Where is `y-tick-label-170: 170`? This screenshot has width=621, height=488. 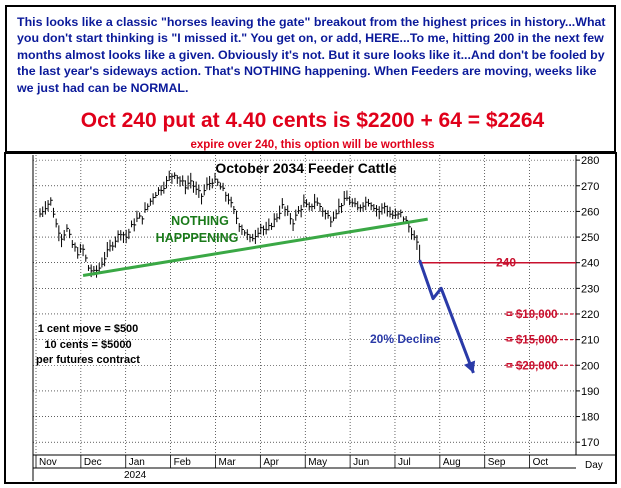
y-tick-label-170: 170 is located at coordinates (590, 443).